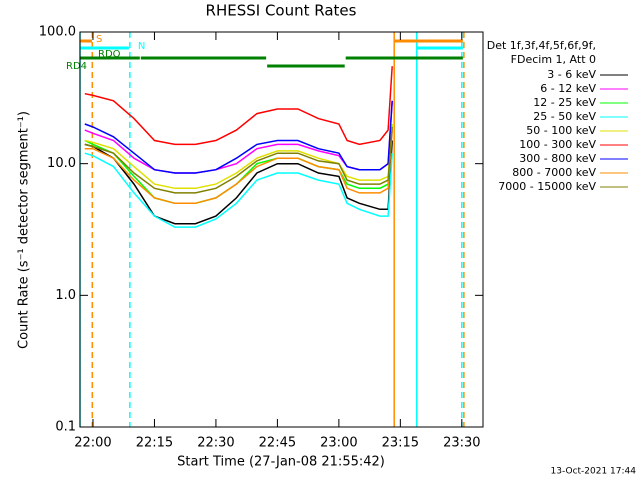 This screenshot has height=480, width=640. I want to click on y-tick-label: 100.0, so click(57, 32).